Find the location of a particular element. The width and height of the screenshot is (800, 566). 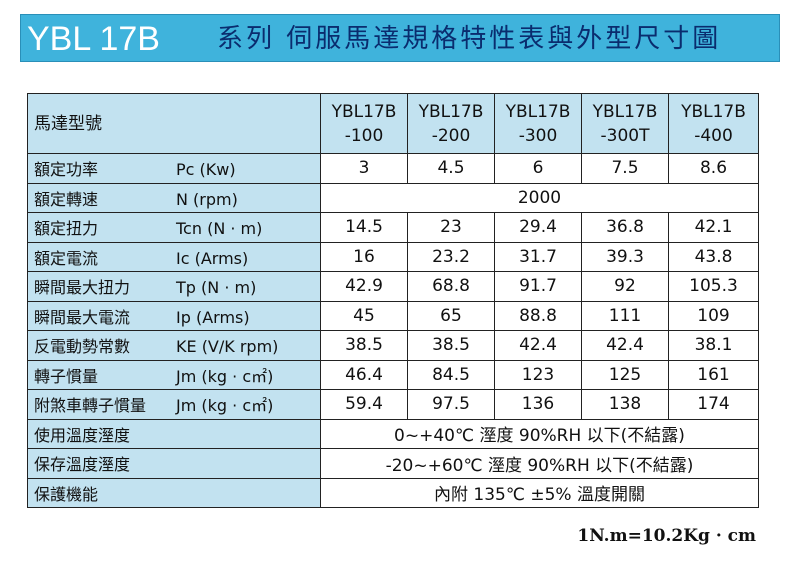

row-header: 保護機能 is located at coordinates (174, 492).